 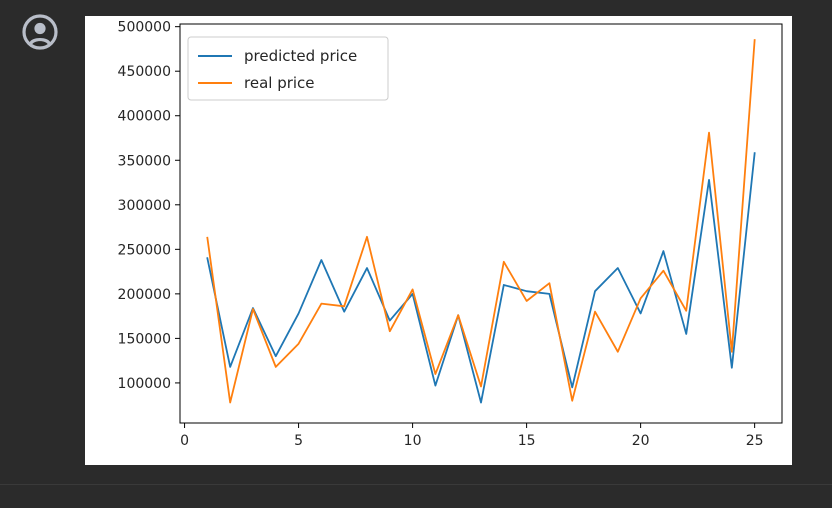 What do you see at coordinates (144, 384) in the screenshot?
I see `y-tick-label: 100000` at bounding box center [144, 384].